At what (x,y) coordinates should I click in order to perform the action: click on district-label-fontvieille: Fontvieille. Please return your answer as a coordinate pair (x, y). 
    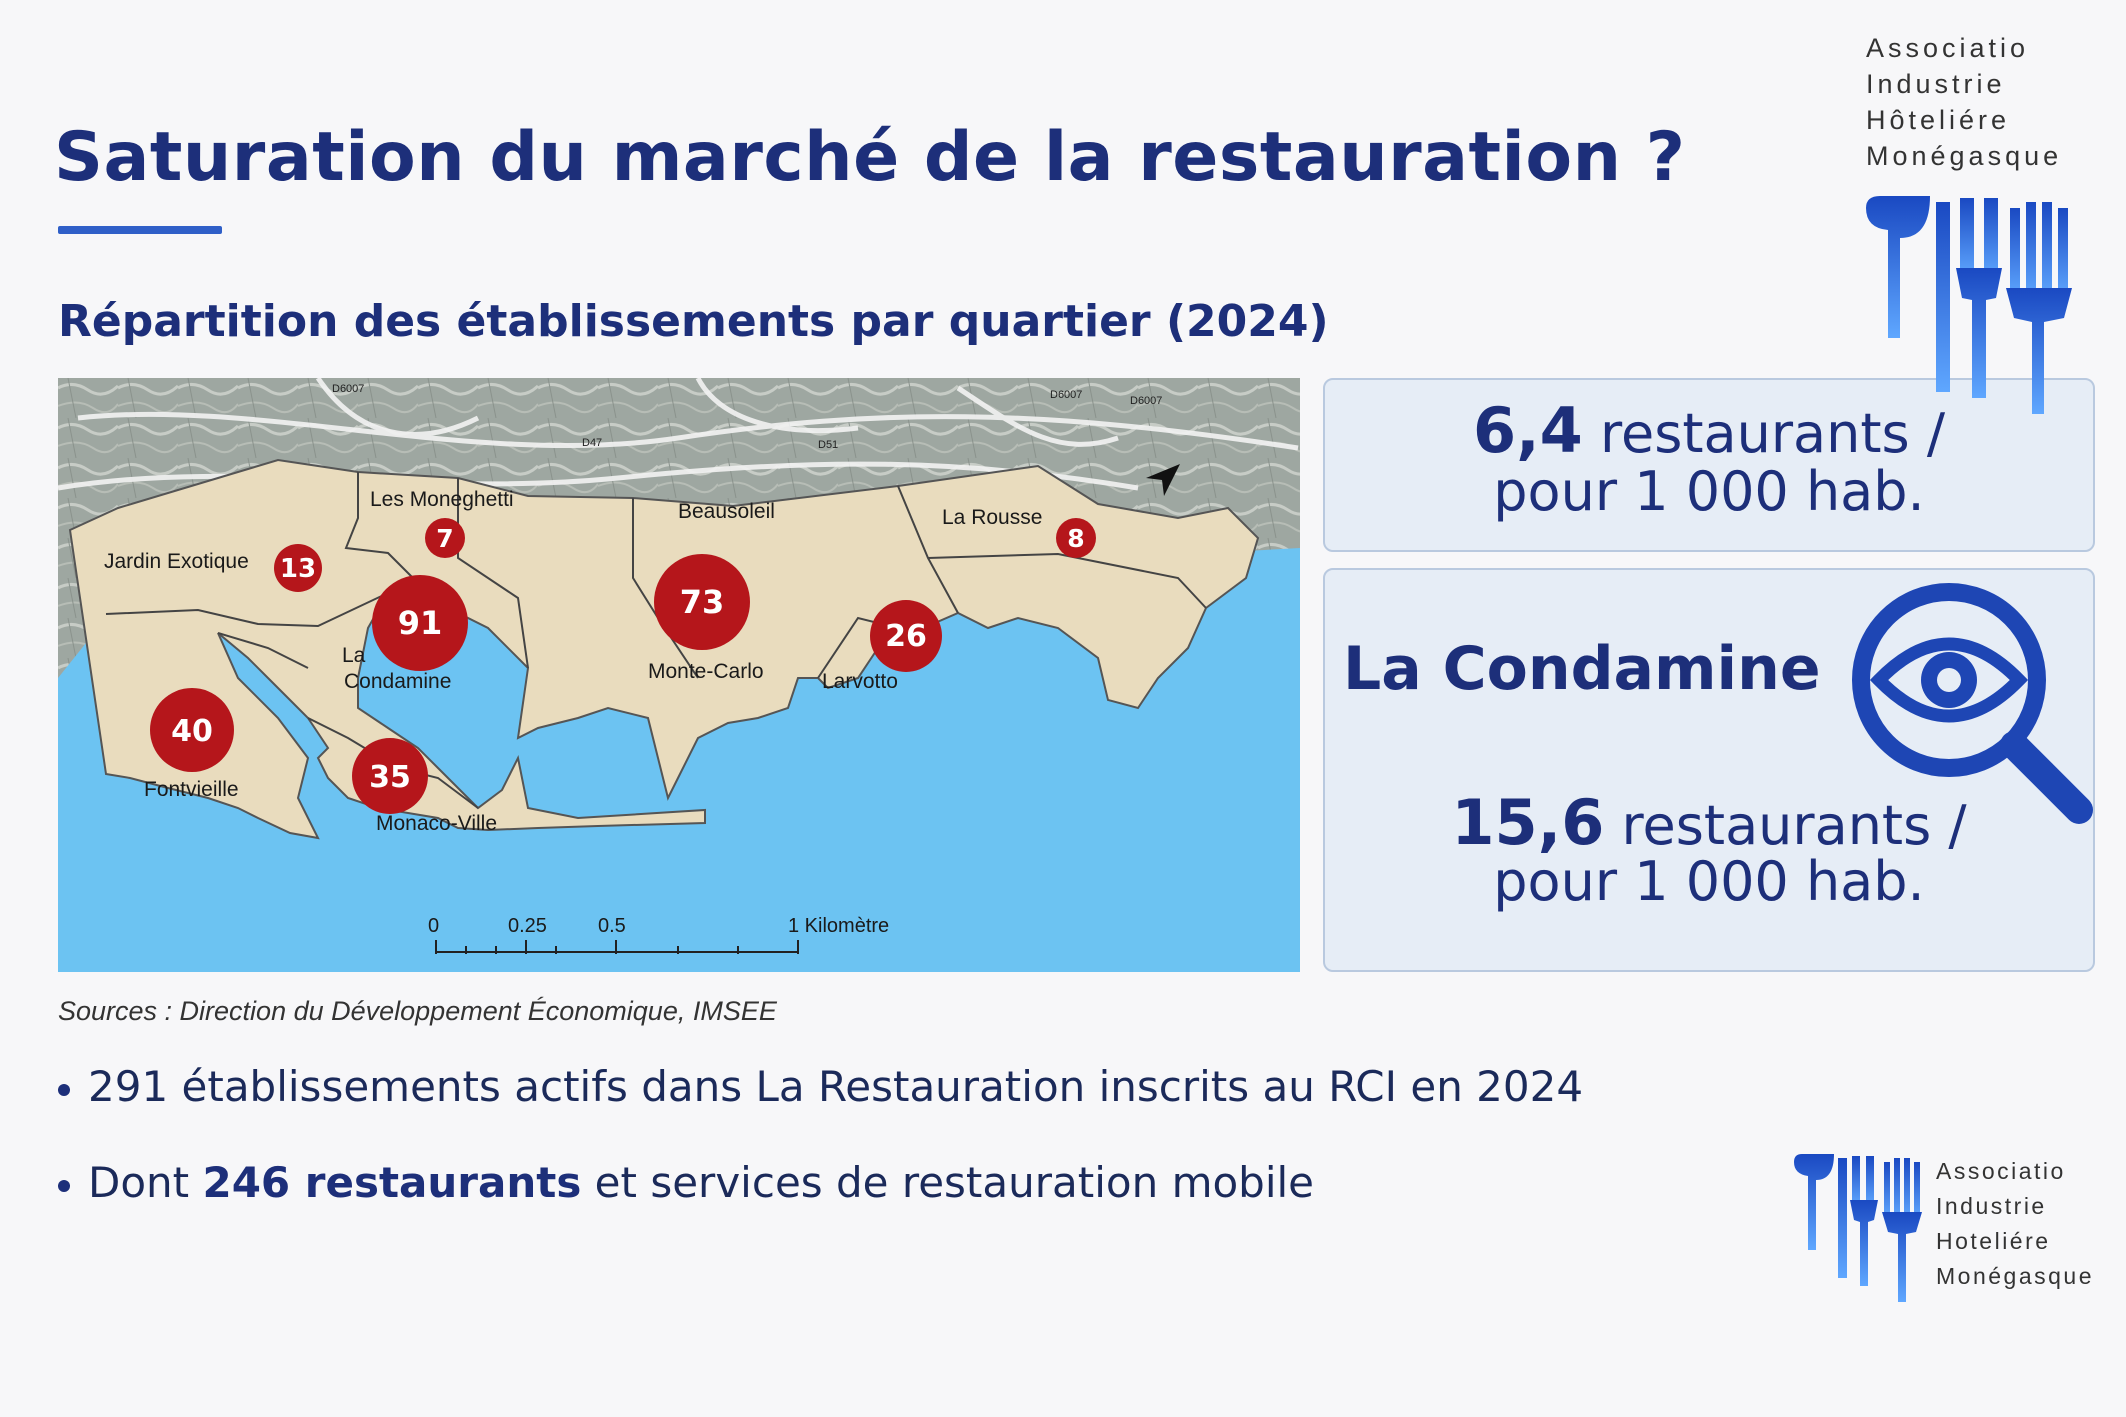
    Looking at the image, I should click on (191, 789).